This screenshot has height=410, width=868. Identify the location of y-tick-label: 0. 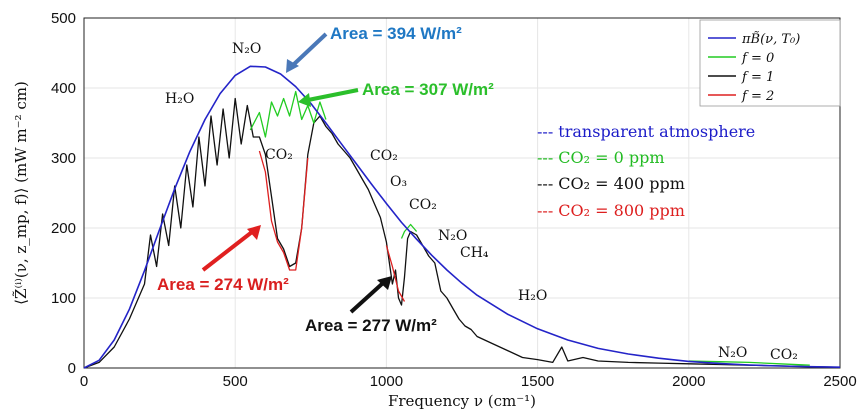
(72, 368).